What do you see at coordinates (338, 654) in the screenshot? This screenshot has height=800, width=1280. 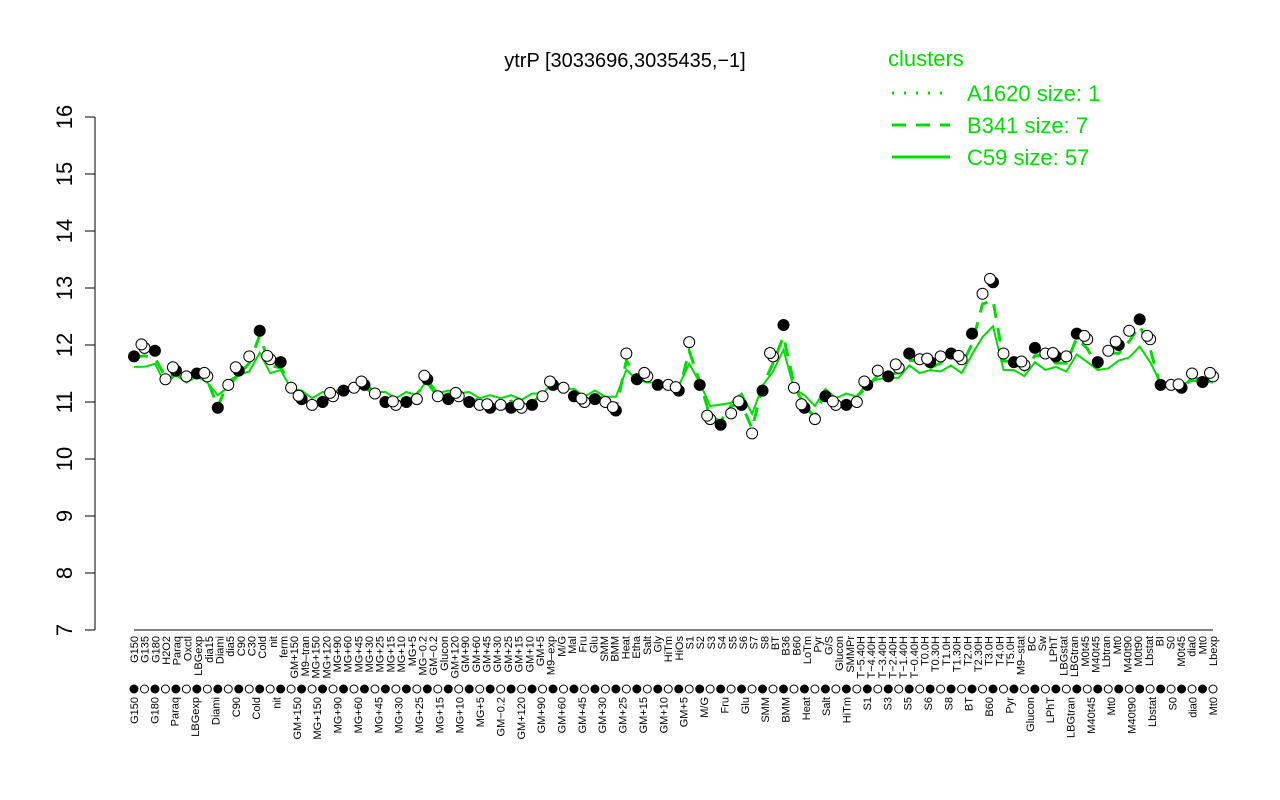 I see `x-tick-label-top: MG+90` at bounding box center [338, 654].